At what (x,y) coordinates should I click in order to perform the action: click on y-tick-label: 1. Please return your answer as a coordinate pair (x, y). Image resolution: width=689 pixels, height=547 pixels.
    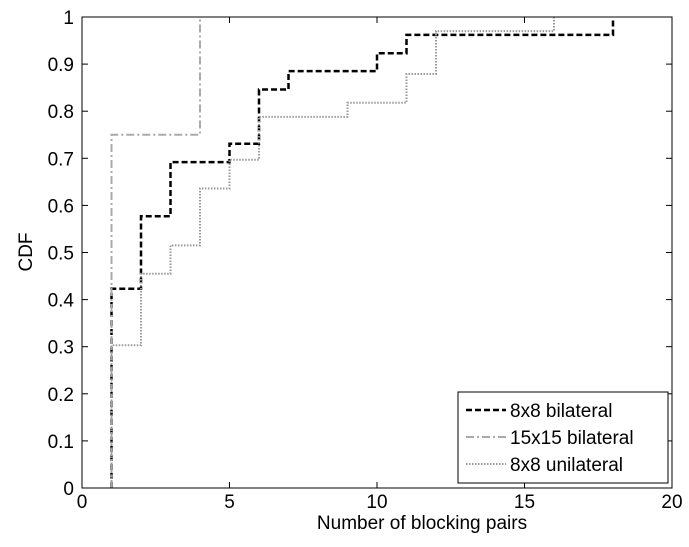
    Looking at the image, I should click on (68, 18).